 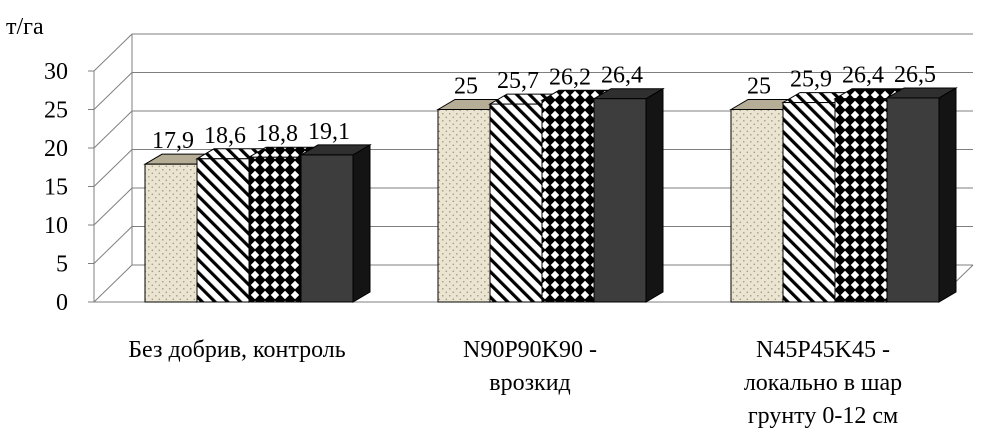 What do you see at coordinates (56, 111) in the screenshot?
I see `y-tick-label: 25` at bounding box center [56, 111].